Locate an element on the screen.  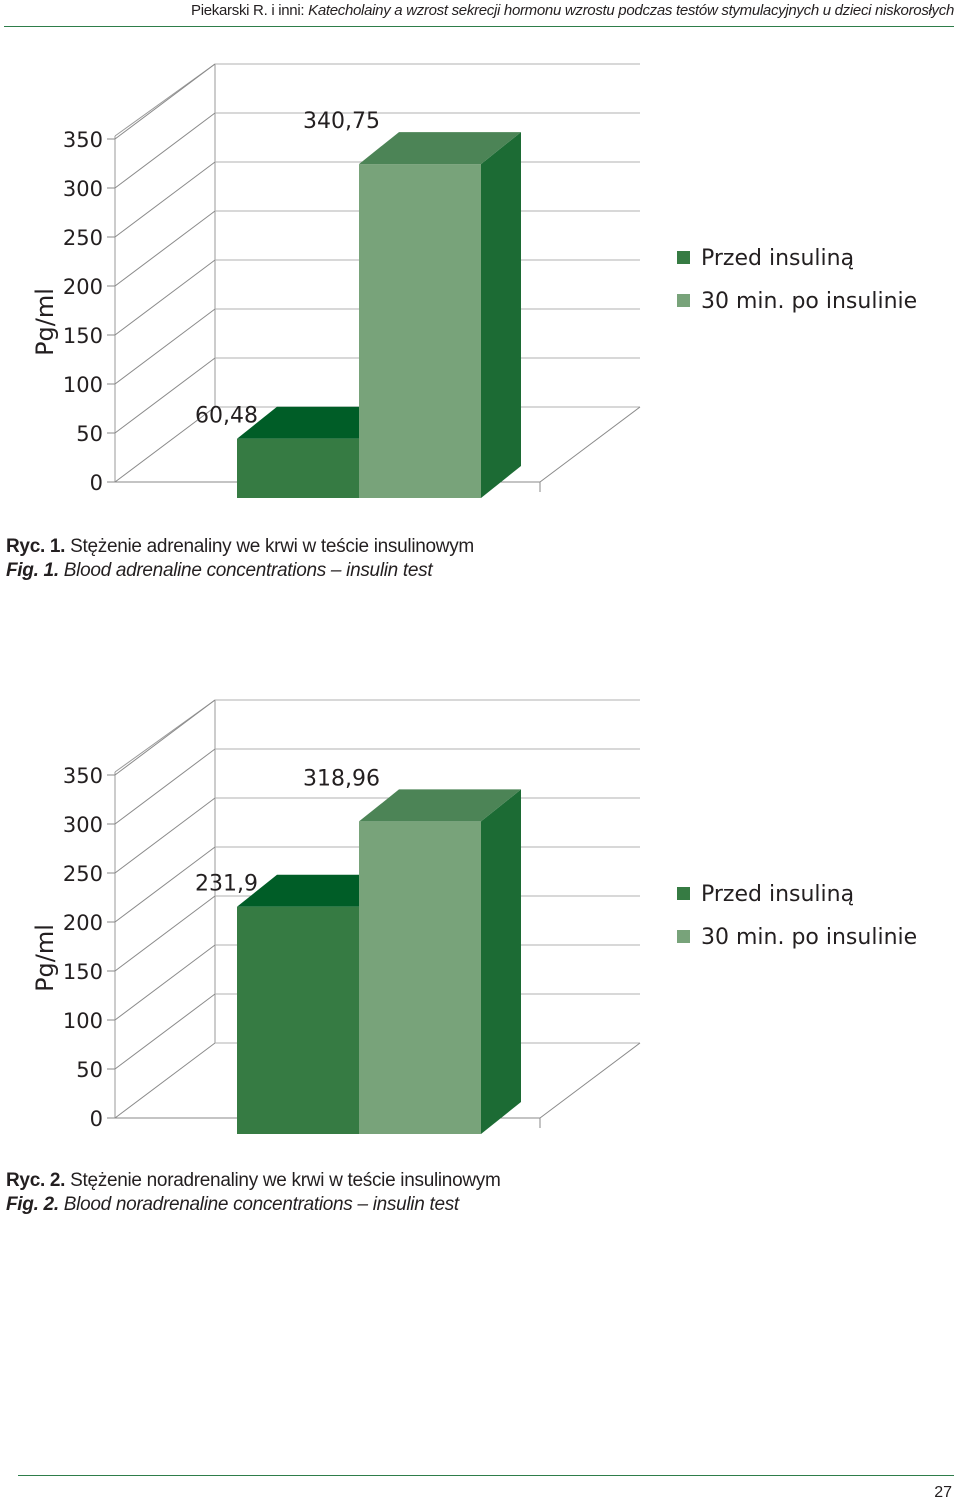
data-label: 60,48 is located at coordinates (226, 416).